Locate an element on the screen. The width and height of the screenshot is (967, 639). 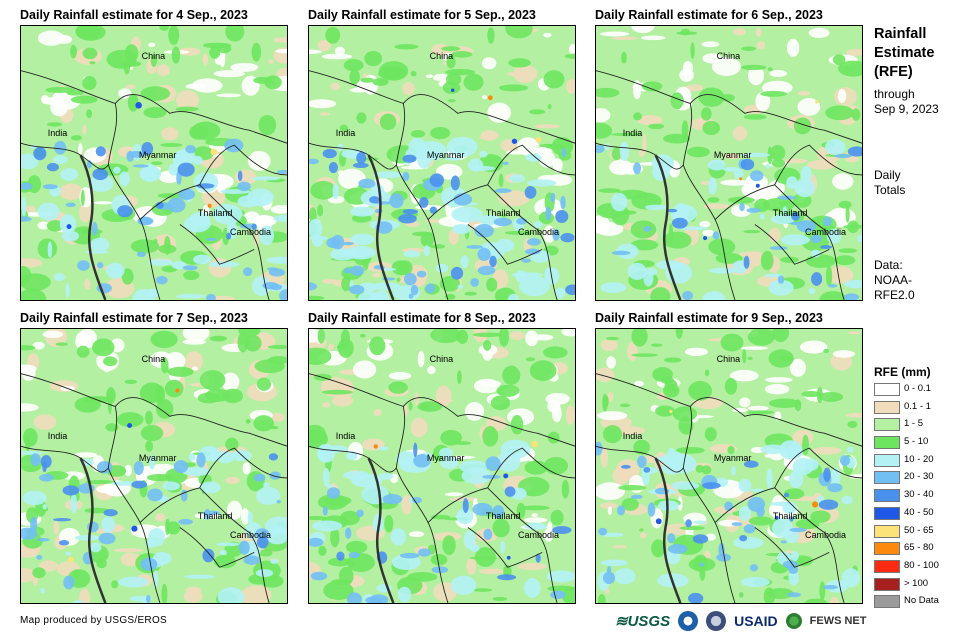
fews-globe-icon is located at coordinates (793, 621).